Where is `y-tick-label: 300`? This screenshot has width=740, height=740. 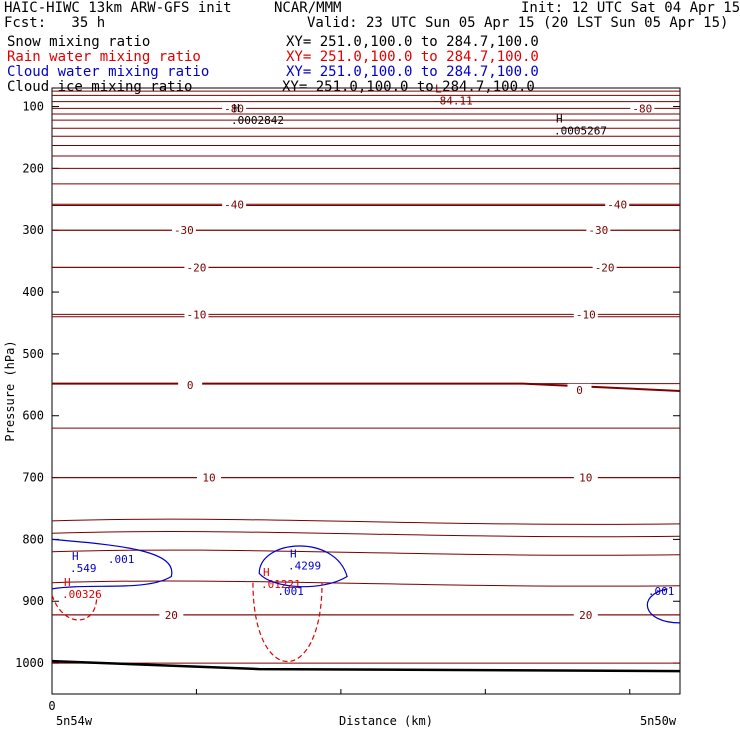 y-tick-label: 300 is located at coordinates (33, 230).